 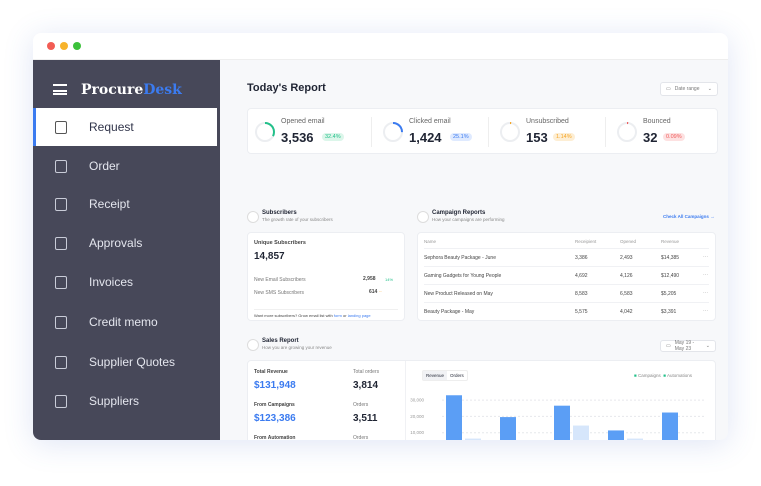 I want to click on stat-badge: 25.1%, so click(x=461, y=137).